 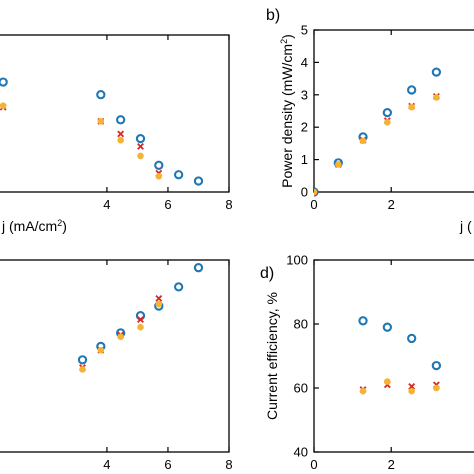 What do you see at coordinates (304, 159) in the screenshot?
I see `y-tick-label: 1` at bounding box center [304, 159].